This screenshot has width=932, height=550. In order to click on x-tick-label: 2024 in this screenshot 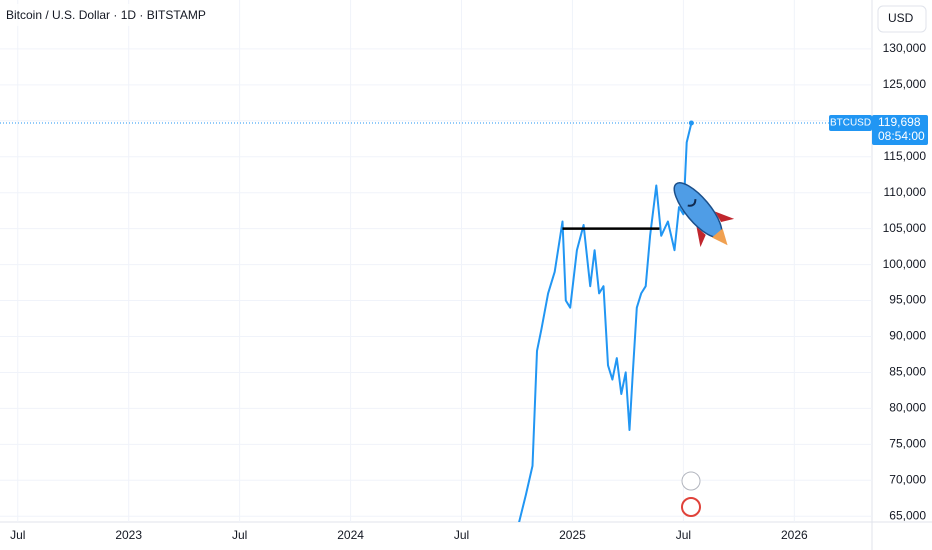, I will do `click(350, 535)`.